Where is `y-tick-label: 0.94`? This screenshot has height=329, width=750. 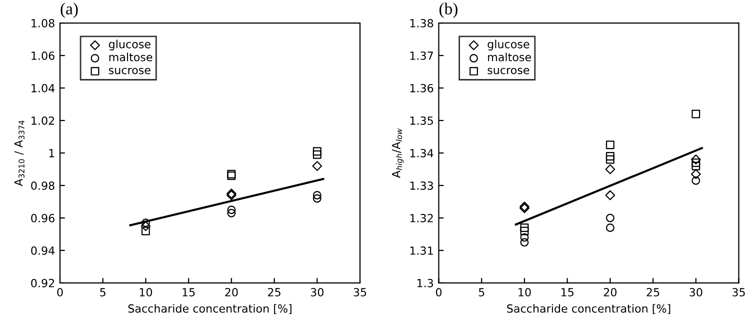 y-tick-label: 0.94 is located at coordinates (43, 250).